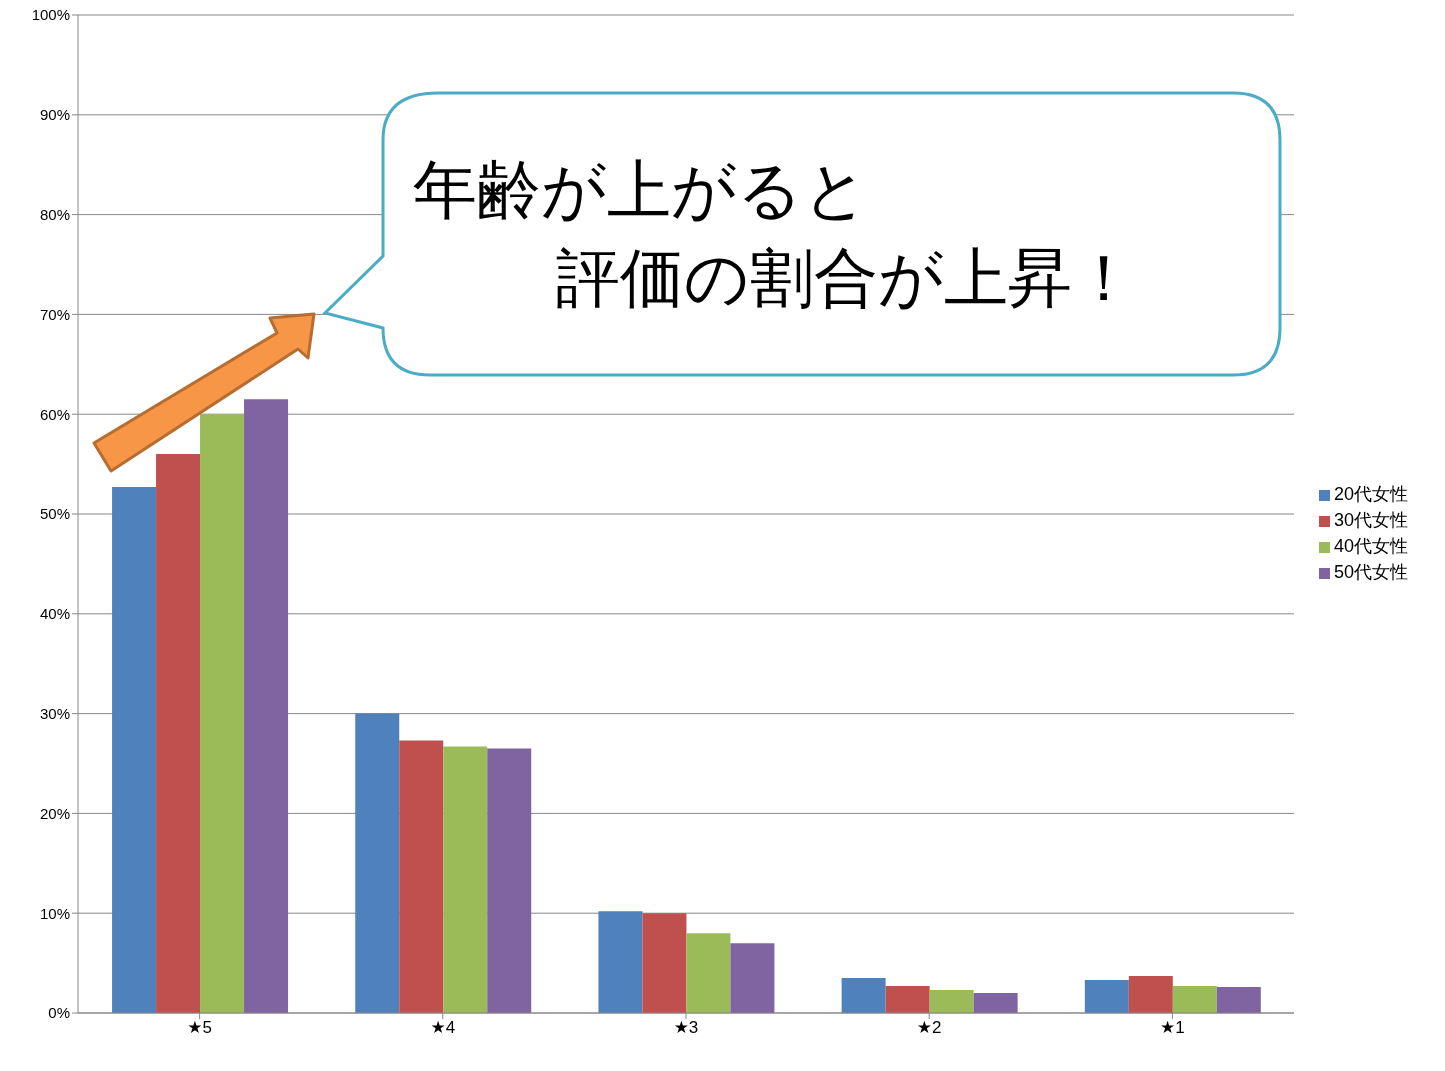 This screenshot has height=1071, width=1445. What do you see at coordinates (846, 278) in the screenshot?
I see `annotation: 評価の割合が上昇！` at bounding box center [846, 278].